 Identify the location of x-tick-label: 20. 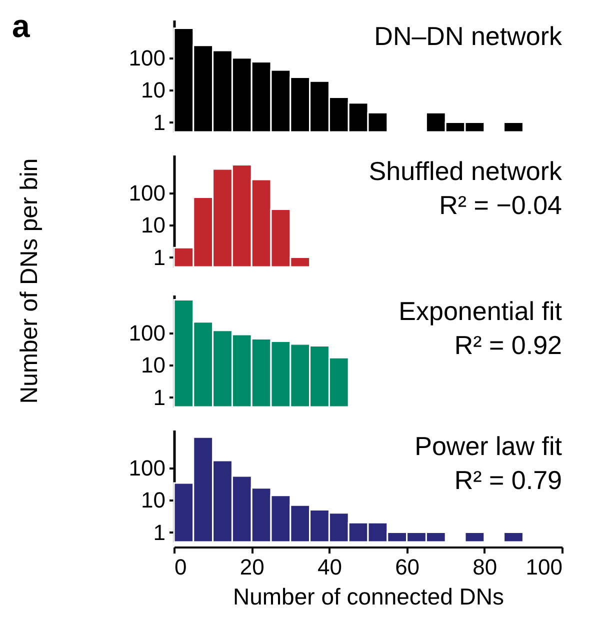
(252, 567).